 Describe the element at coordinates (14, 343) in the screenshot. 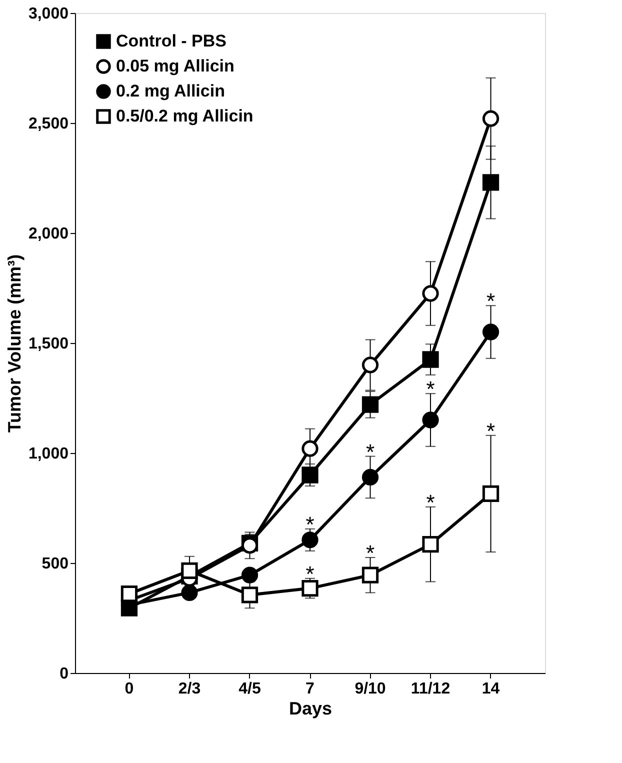

I see `y-axis-title: Tumor Volume (mm³)` at that location.